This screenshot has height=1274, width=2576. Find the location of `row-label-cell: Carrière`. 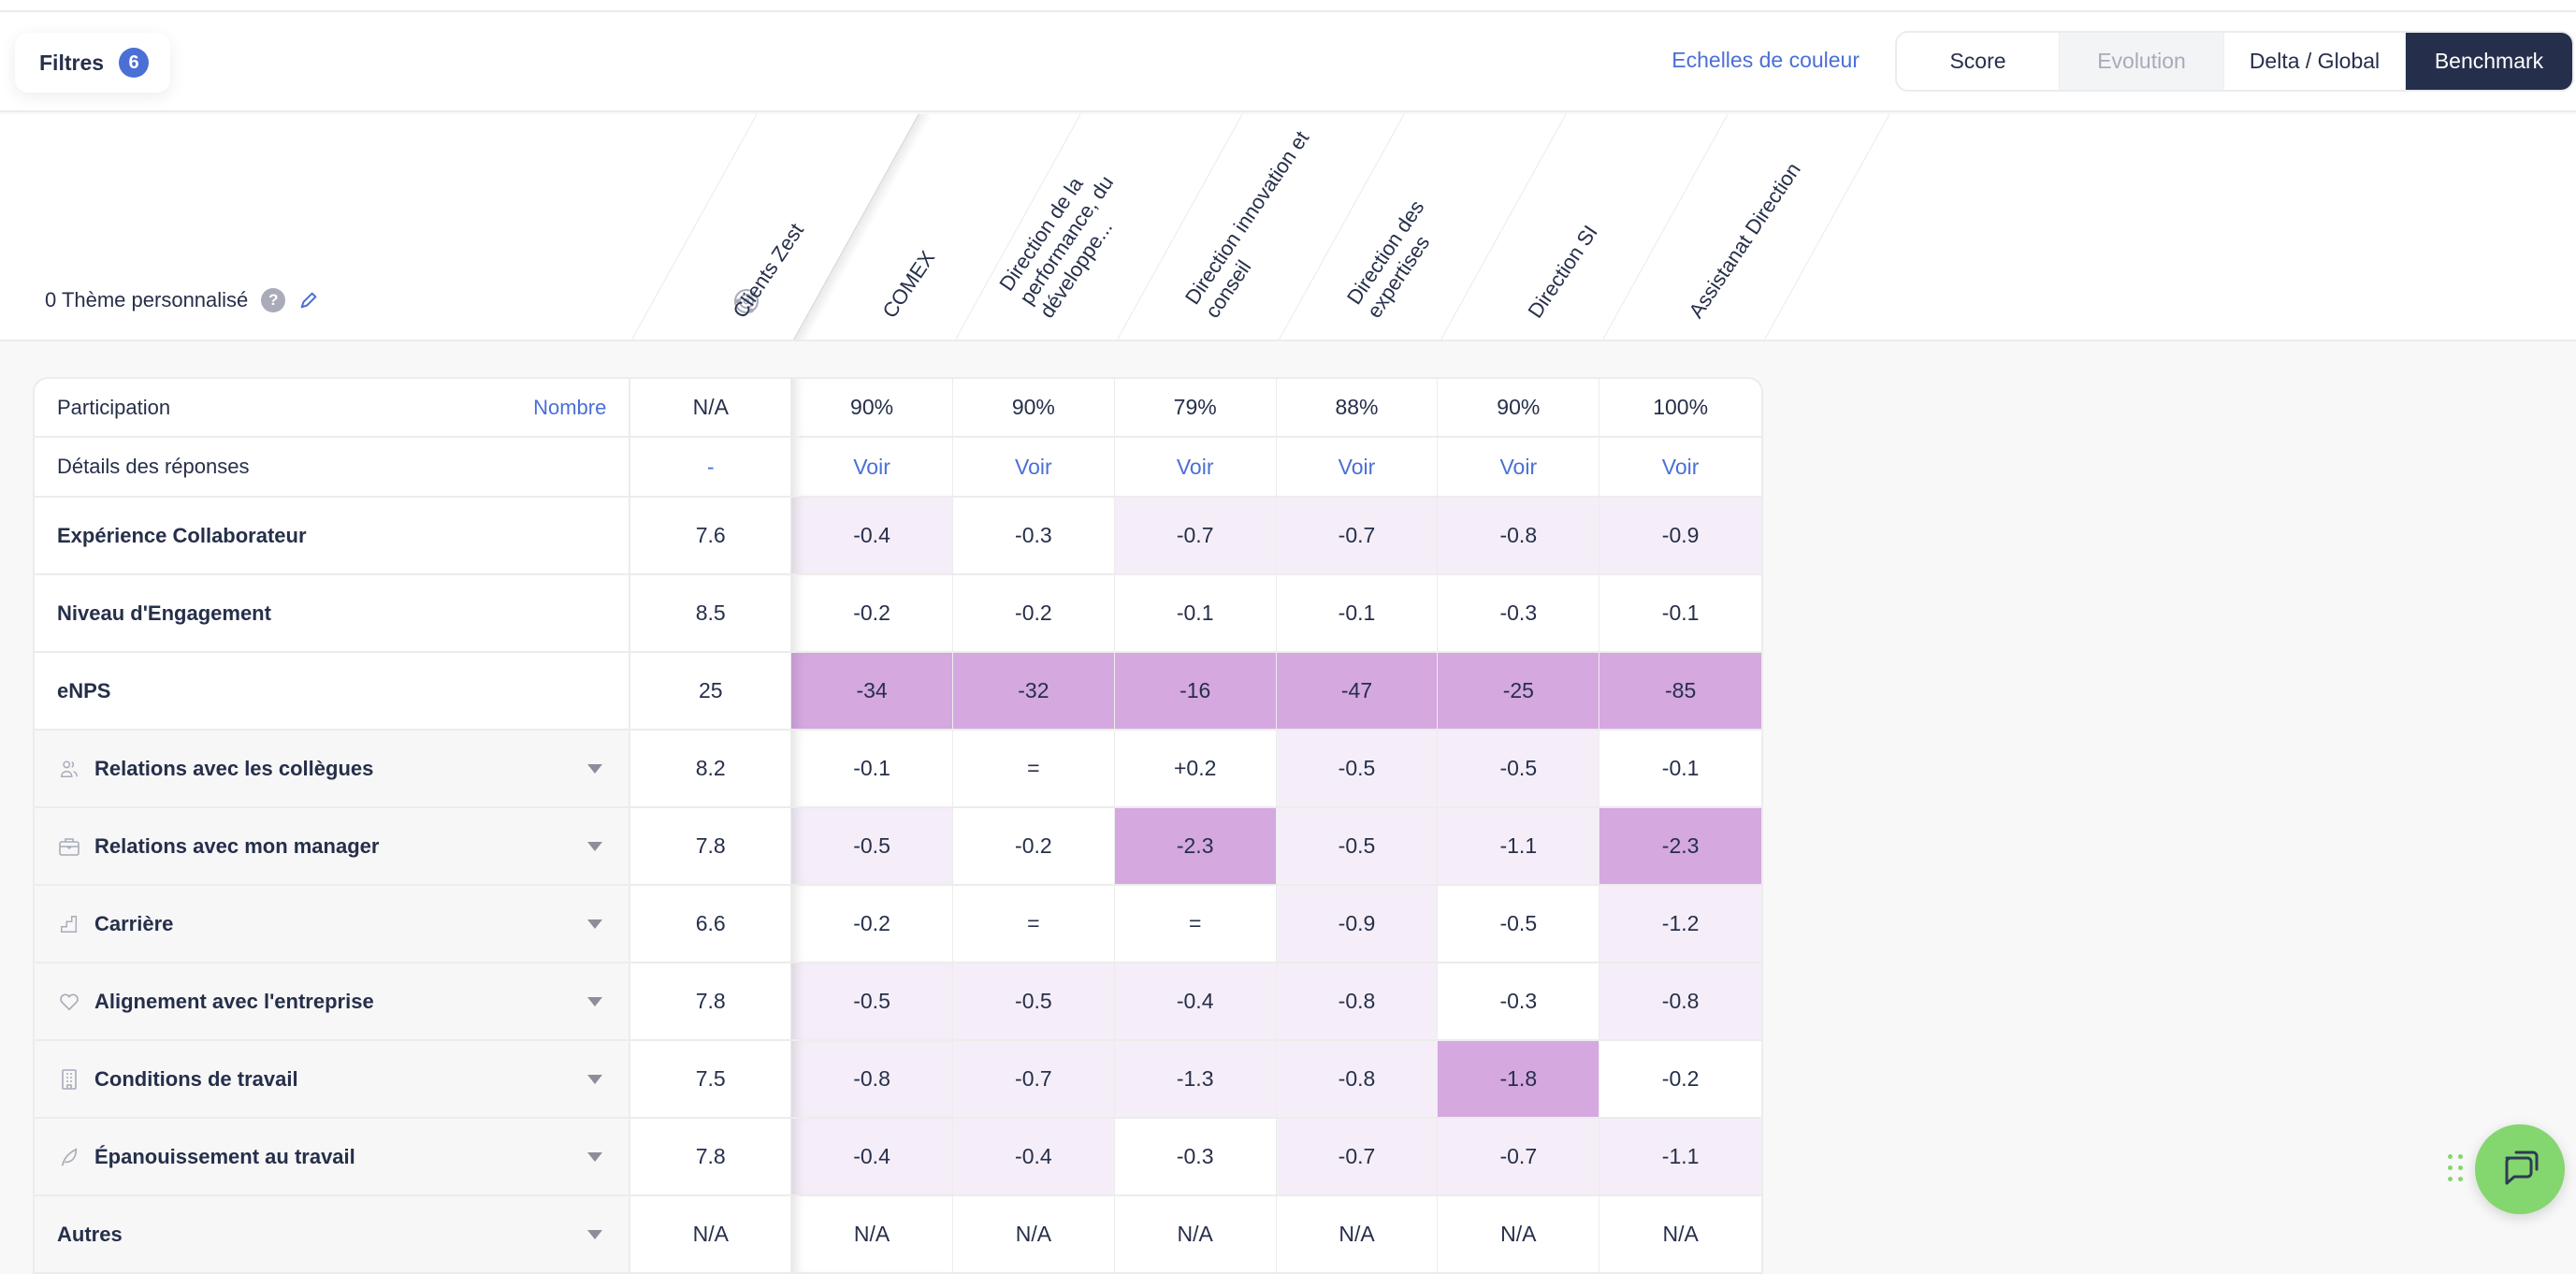

row-label-cell: Carrière is located at coordinates (333, 924).